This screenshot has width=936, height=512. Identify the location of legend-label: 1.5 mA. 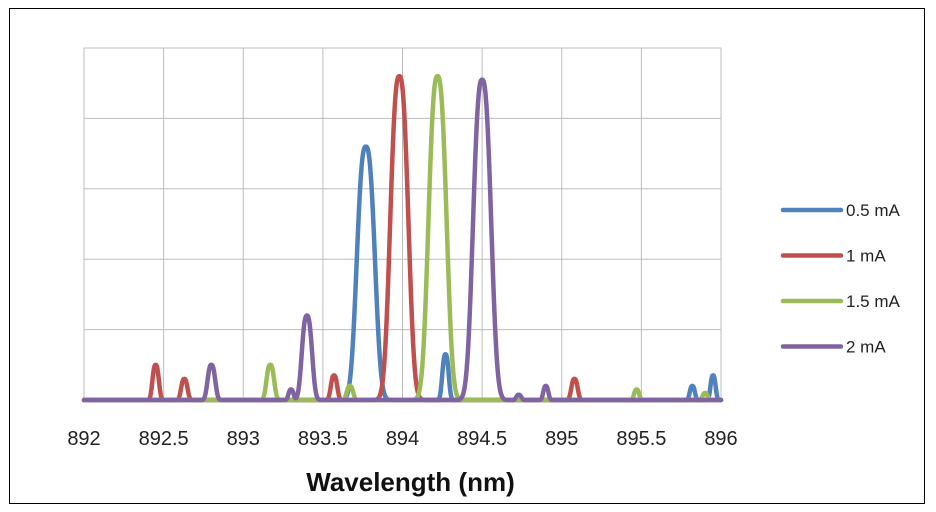
(873, 301).